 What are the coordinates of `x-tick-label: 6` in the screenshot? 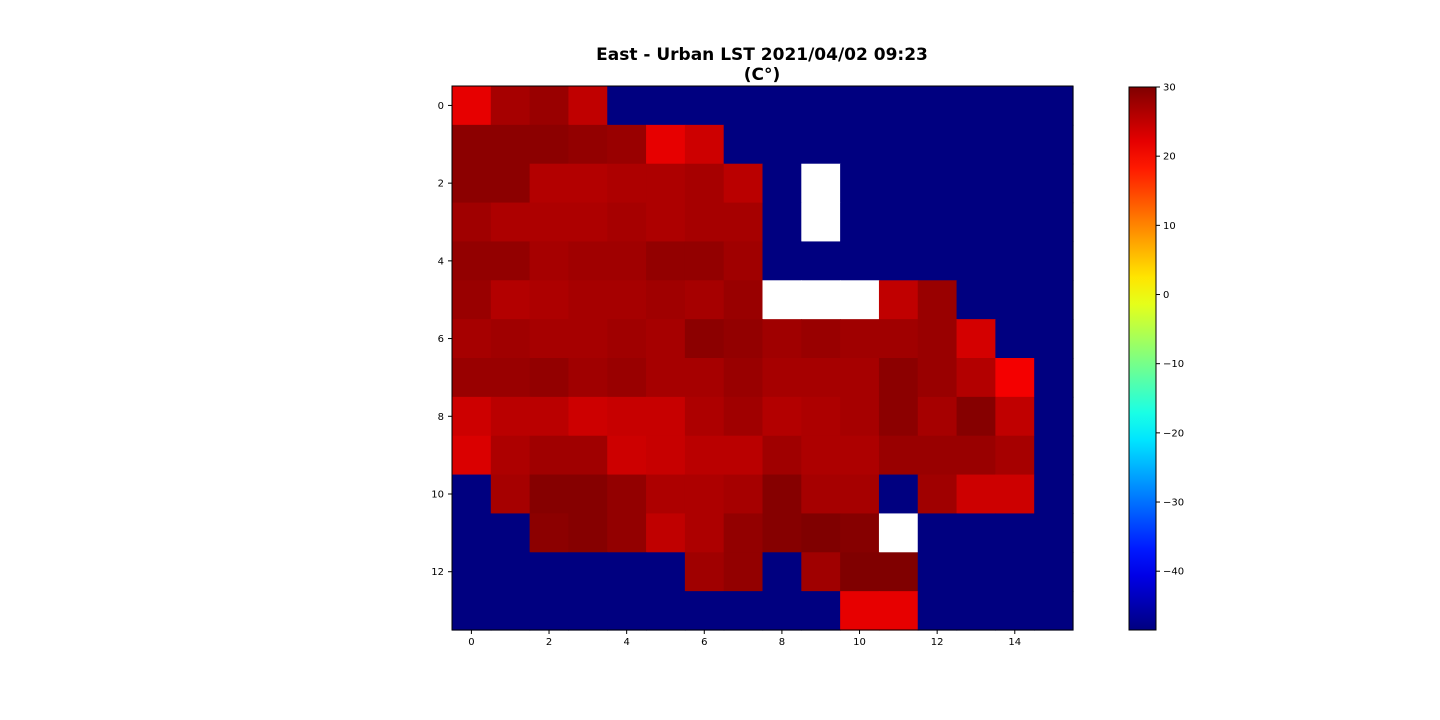 It's located at (704, 642).